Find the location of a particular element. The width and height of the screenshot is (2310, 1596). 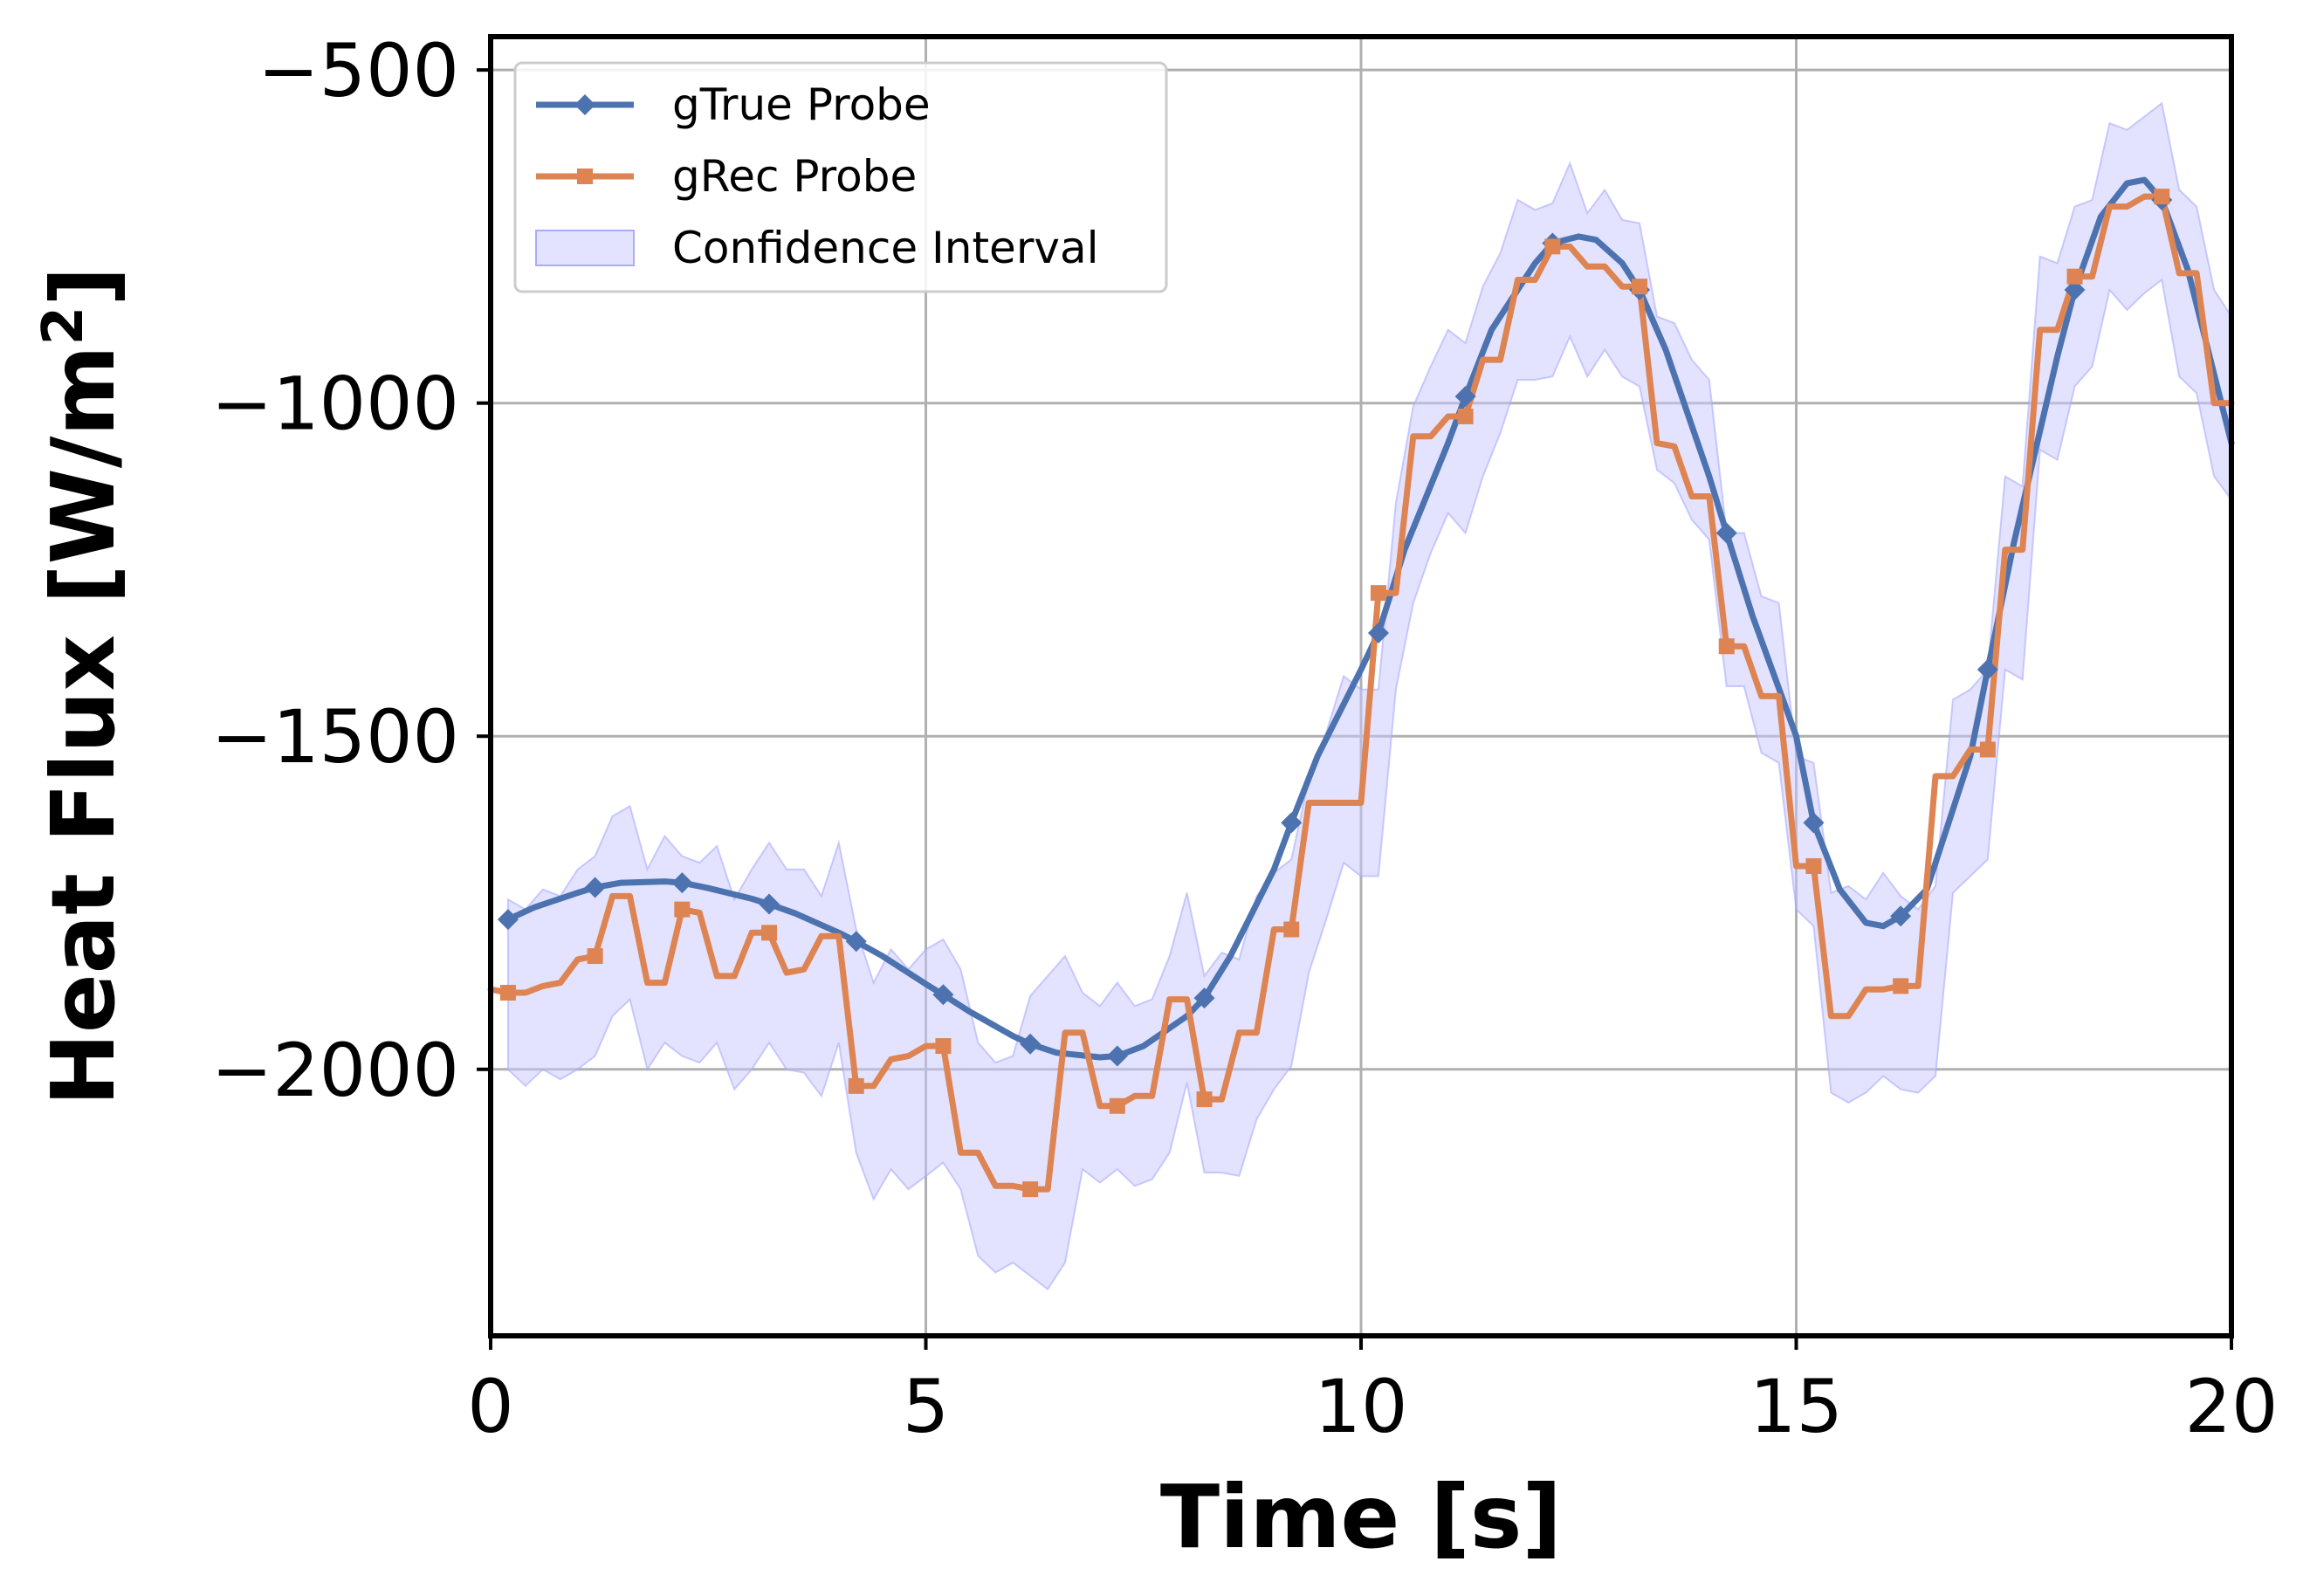

y-axis-label: Heat Flux [W/m2] is located at coordinates (82, 686).